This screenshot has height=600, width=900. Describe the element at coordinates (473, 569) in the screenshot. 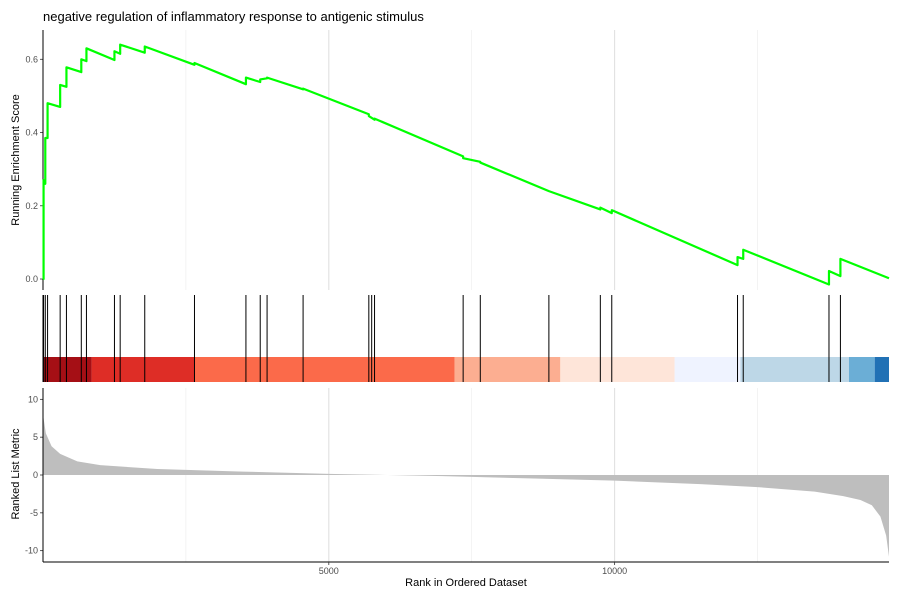

I see `x-axis-ticks: 5000 10000` at that location.